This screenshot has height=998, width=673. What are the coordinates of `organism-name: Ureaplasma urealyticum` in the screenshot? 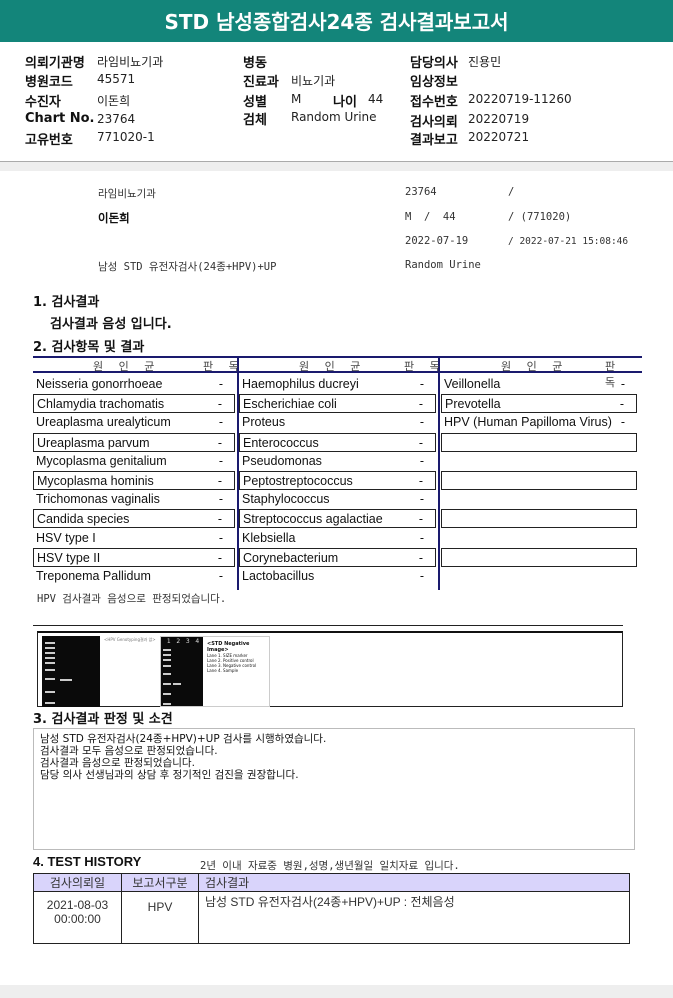 It's located at (103, 422).